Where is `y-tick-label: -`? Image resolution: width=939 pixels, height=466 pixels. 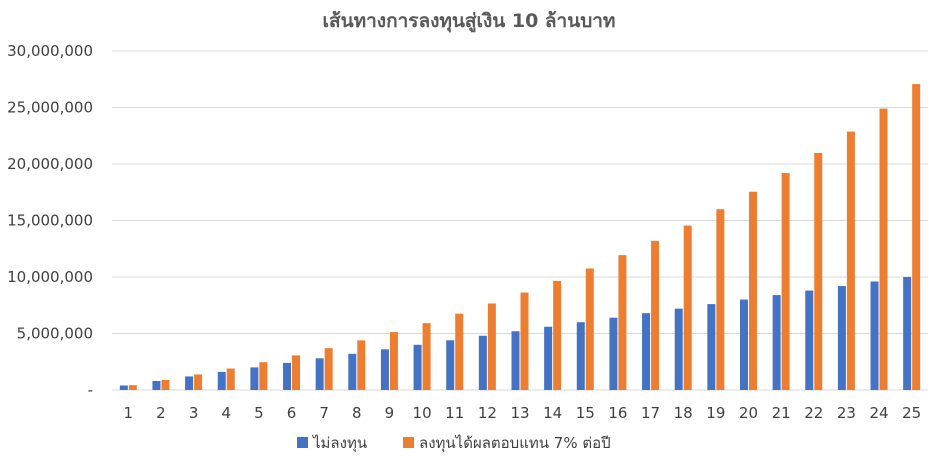
y-tick-label: - is located at coordinates (90, 390).